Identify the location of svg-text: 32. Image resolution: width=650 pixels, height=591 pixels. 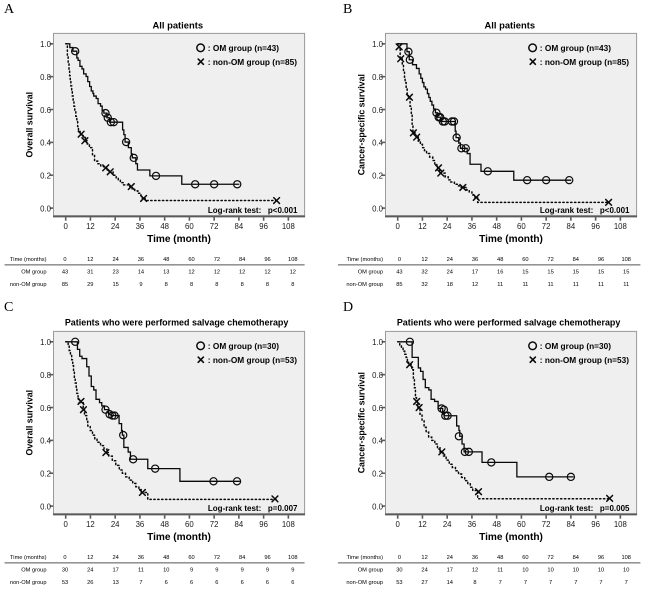
(425, 273).